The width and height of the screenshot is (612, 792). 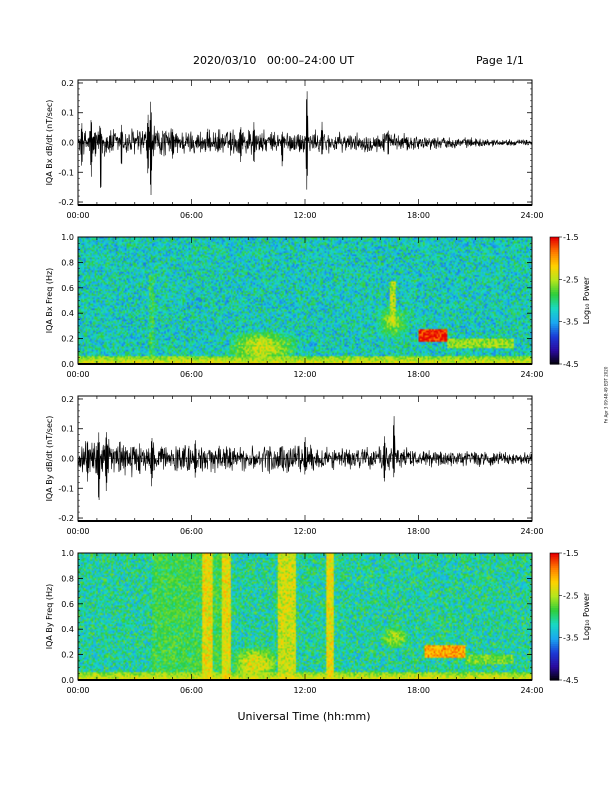 What do you see at coordinates (67, 288) in the screenshot?
I see `y-tick-label: 0.6` at bounding box center [67, 288].